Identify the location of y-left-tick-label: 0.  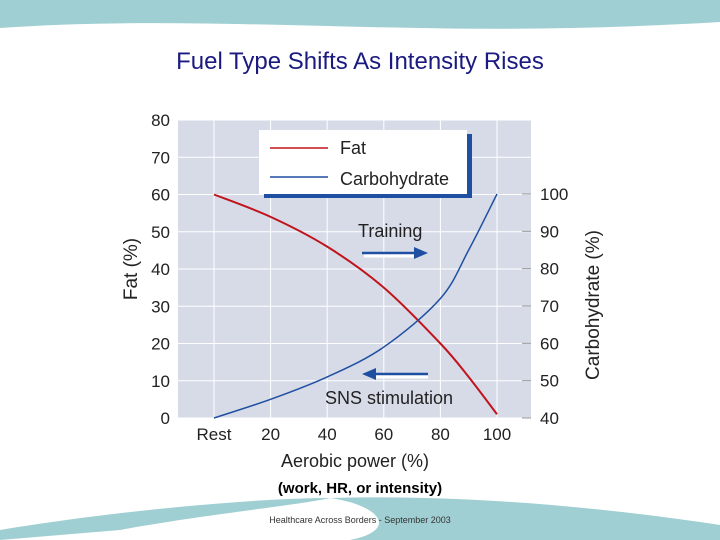
(165, 418).